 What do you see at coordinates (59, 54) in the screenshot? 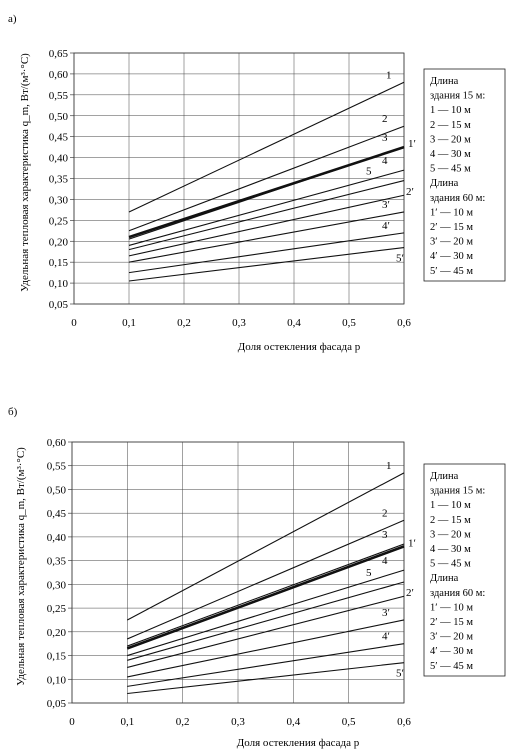
I see `y-tick-label: 0,65` at bounding box center [59, 54].